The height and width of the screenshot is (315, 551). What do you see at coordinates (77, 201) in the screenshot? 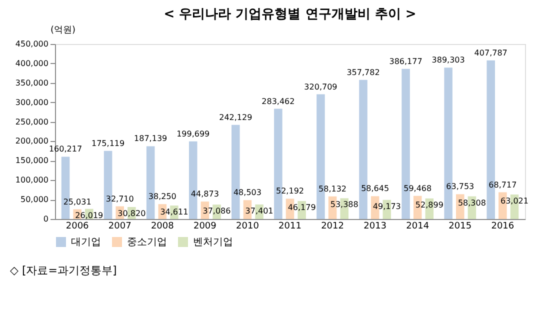
I see `data-label: 25,031` at bounding box center [77, 201].